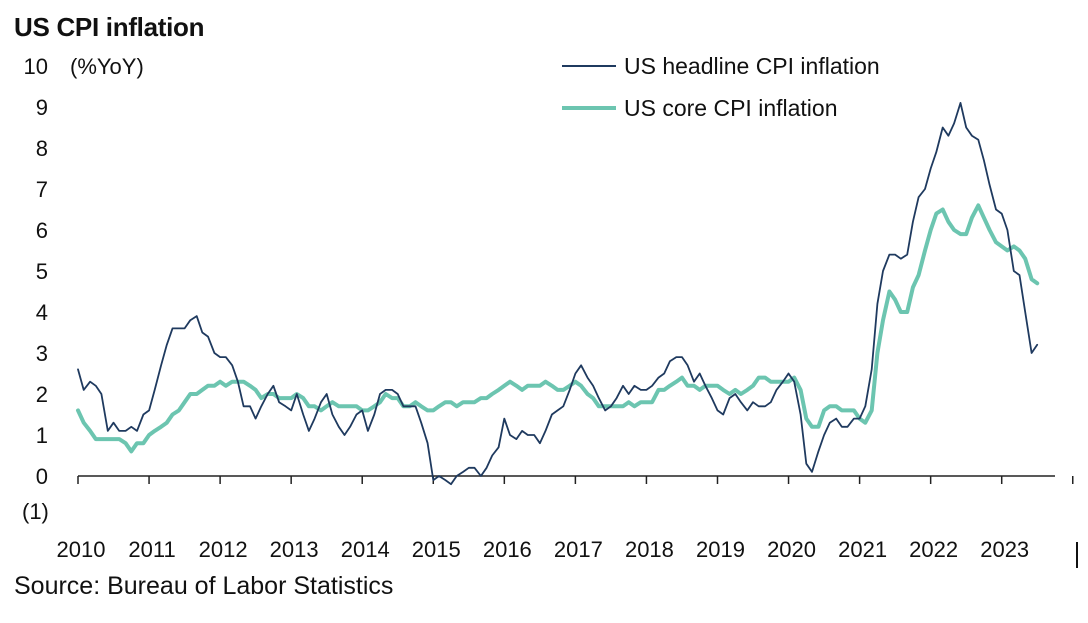 The width and height of the screenshot is (1088, 623). I want to click on x-tick-label: 2022, so click(933, 549).